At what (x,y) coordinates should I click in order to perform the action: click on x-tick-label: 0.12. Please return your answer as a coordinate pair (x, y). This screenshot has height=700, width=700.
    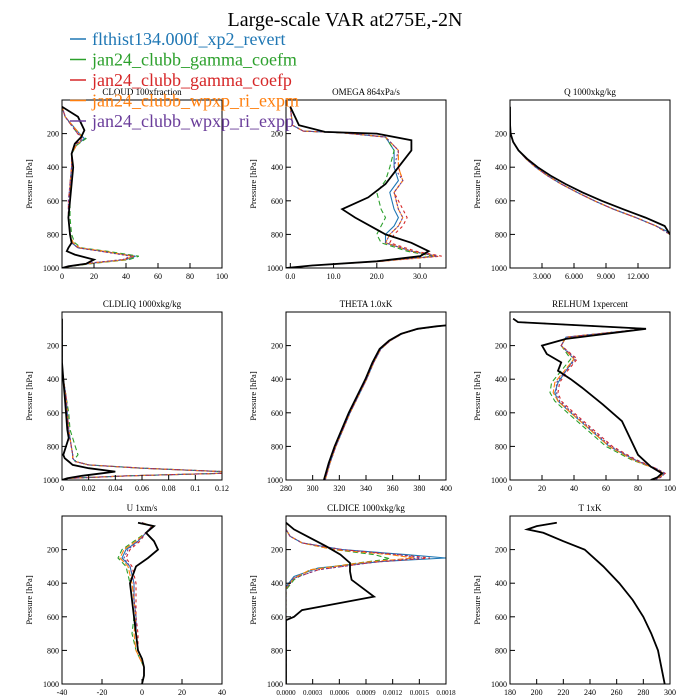
    Looking at the image, I should click on (222, 488).